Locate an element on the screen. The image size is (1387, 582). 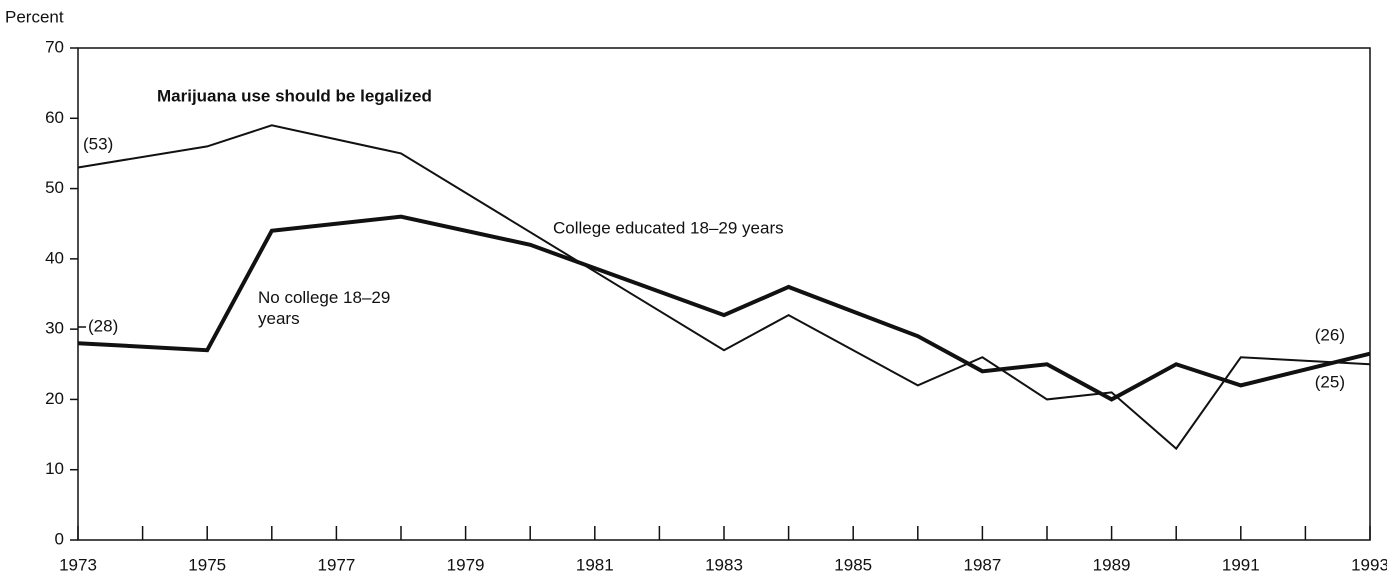
x-tick-label: 1993 is located at coordinates (1369, 564).